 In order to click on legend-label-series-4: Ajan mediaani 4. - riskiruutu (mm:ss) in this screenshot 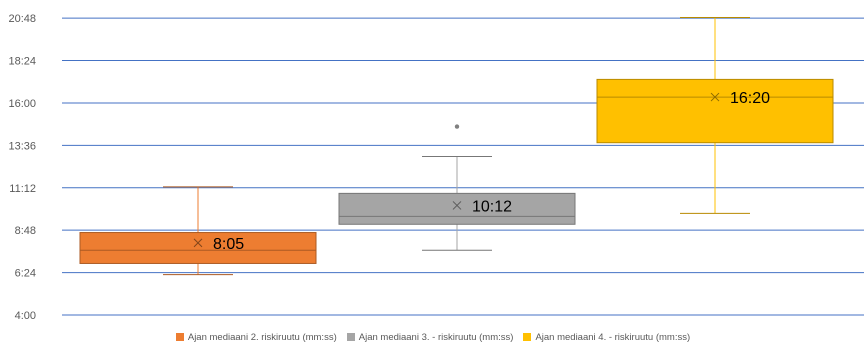, I will do `click(613, 337)`.